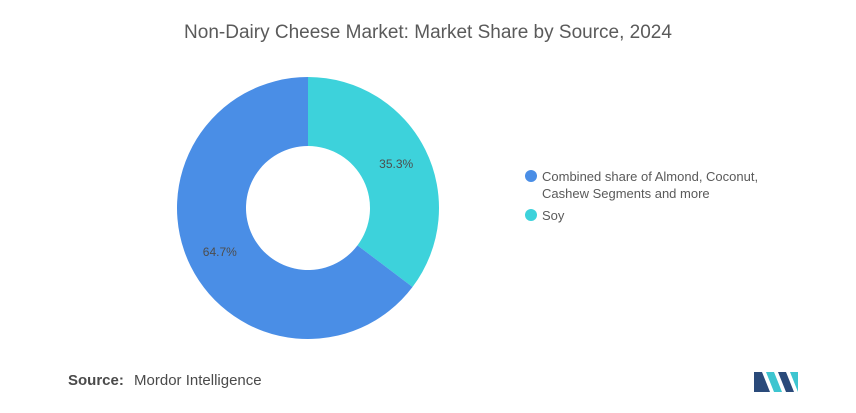 This screenshot has height=413, width=856. I want to click on logo-shape-left, so click(762, 382).